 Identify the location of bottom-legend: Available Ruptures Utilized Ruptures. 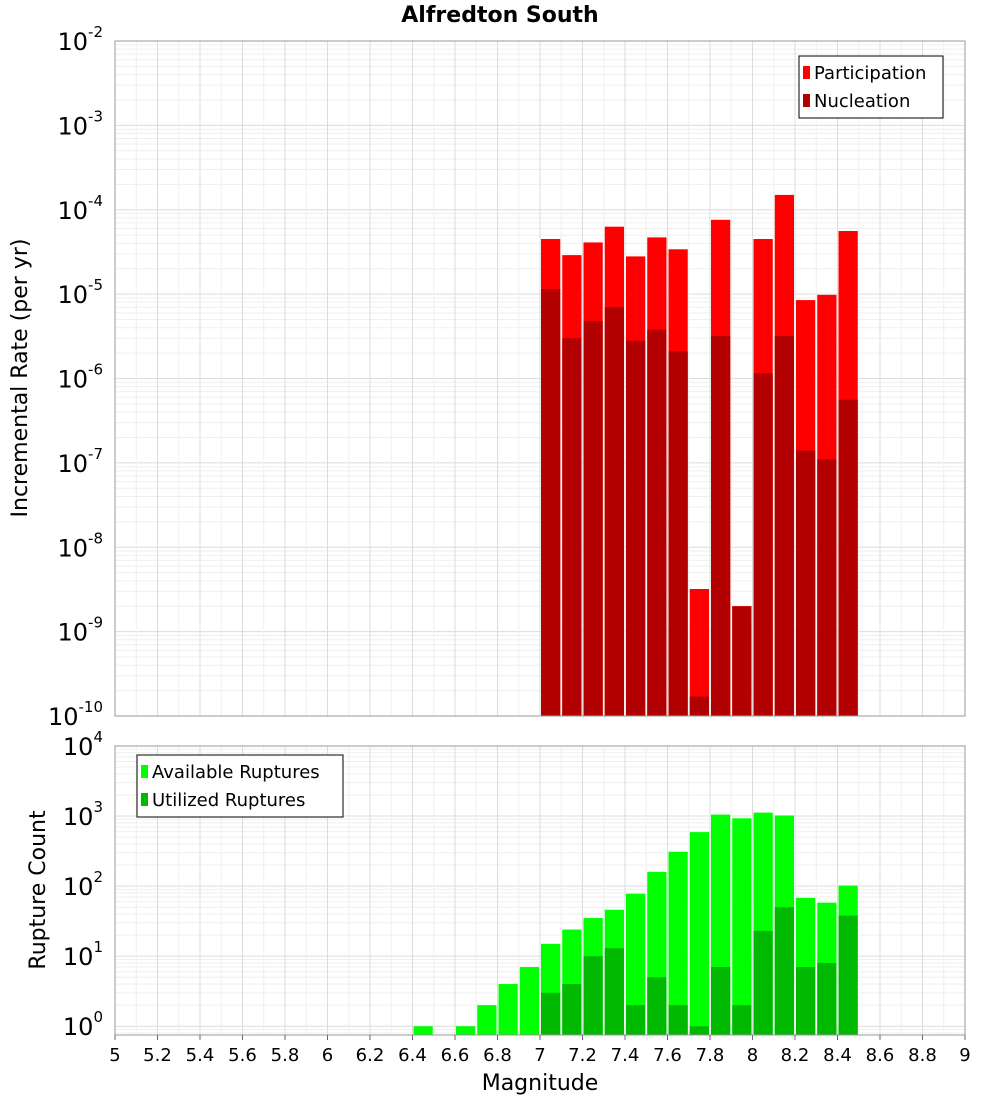
(240, 786).